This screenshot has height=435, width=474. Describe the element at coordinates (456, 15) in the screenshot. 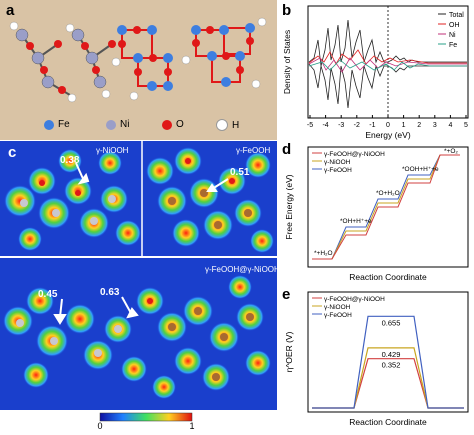

I see `legend-total-label: Total` at that location.